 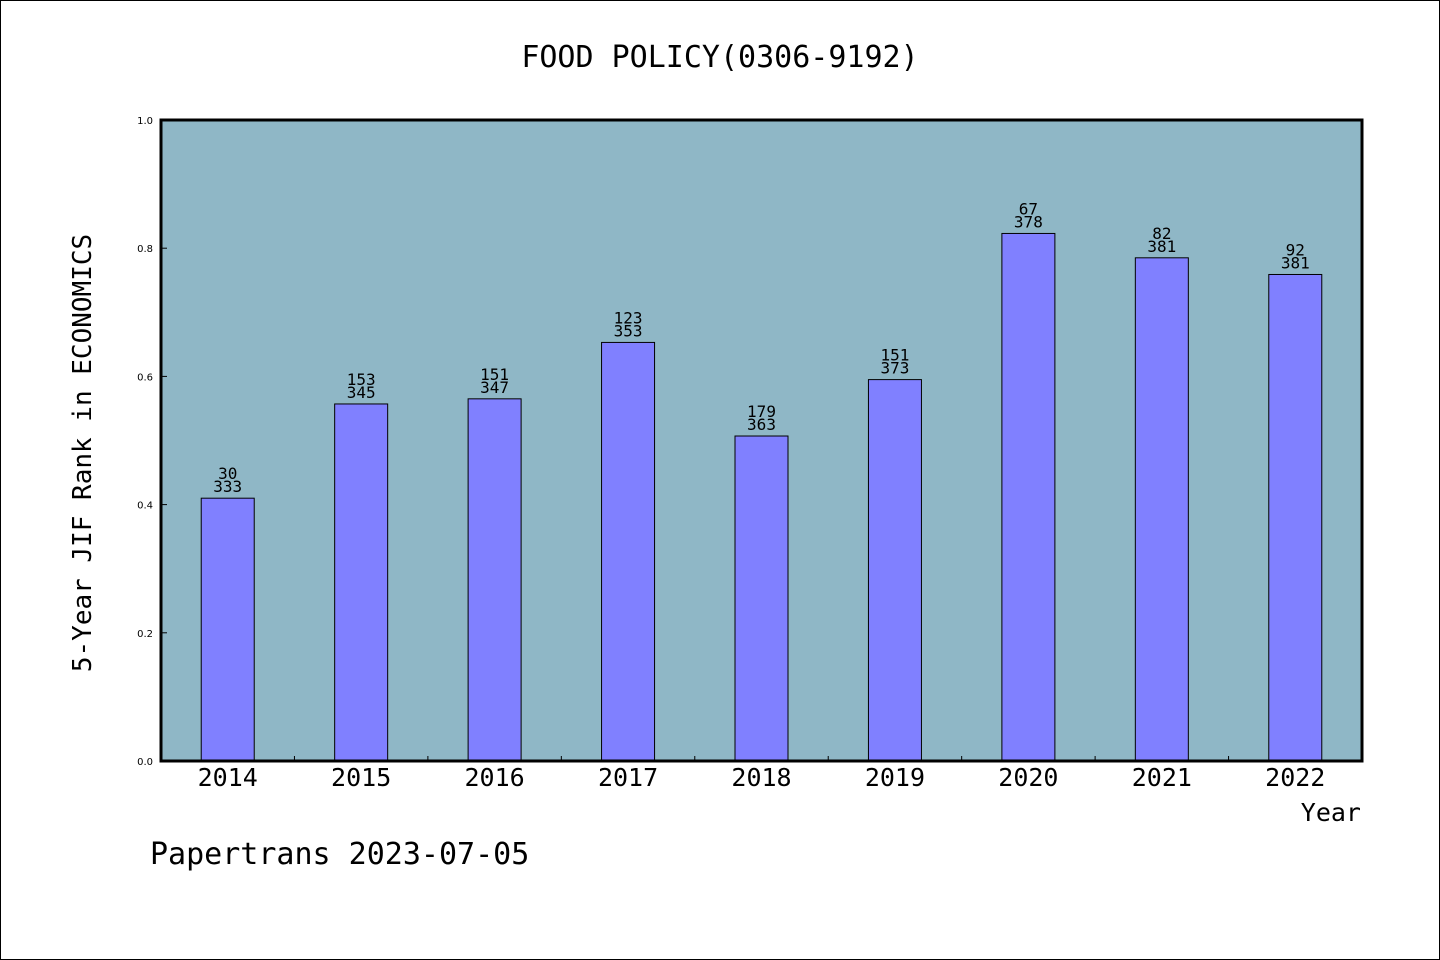 I want to click on rank-label-2015: 153, so click(x=361, y=379).